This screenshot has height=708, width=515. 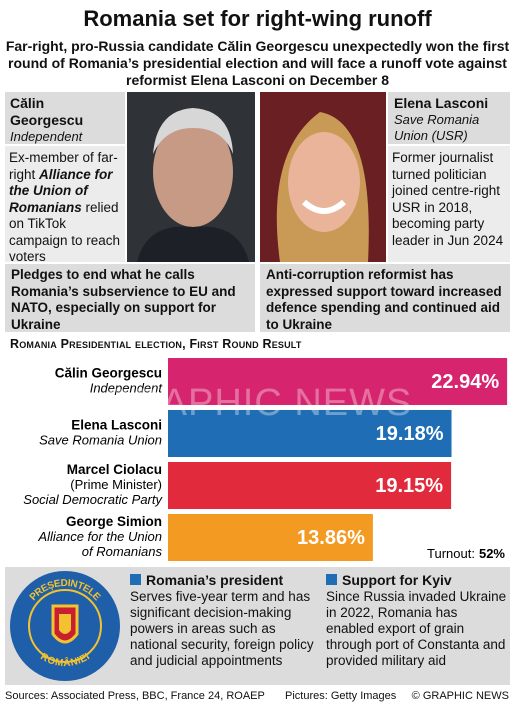 I want to click on turnout: Turnout: 52%, so click(x=466, y=553).